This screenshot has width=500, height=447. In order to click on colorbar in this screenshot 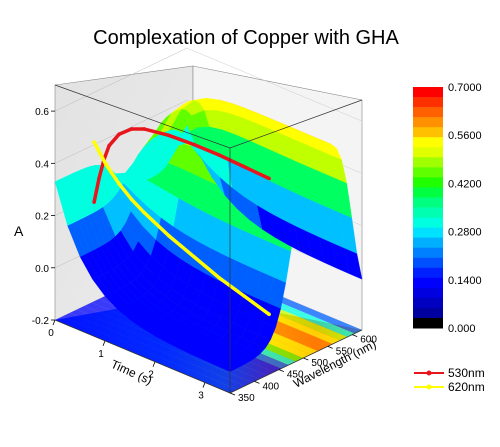, I will do `click(428, 208)`.